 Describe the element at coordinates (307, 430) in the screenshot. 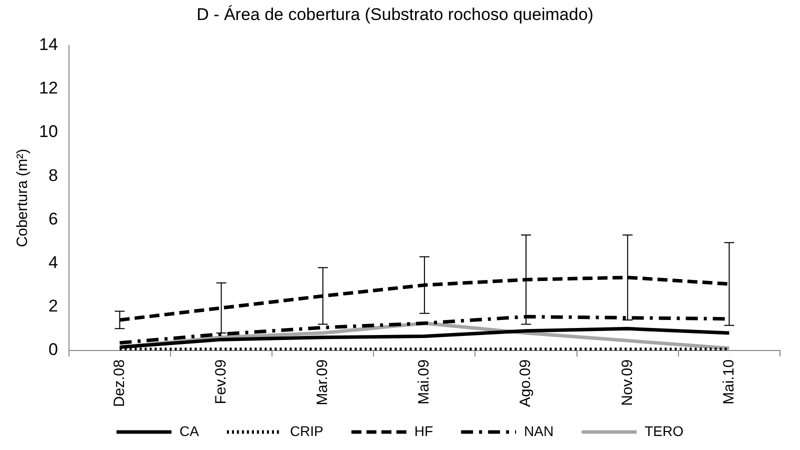

I see `legend-label: CRIP` at that location.